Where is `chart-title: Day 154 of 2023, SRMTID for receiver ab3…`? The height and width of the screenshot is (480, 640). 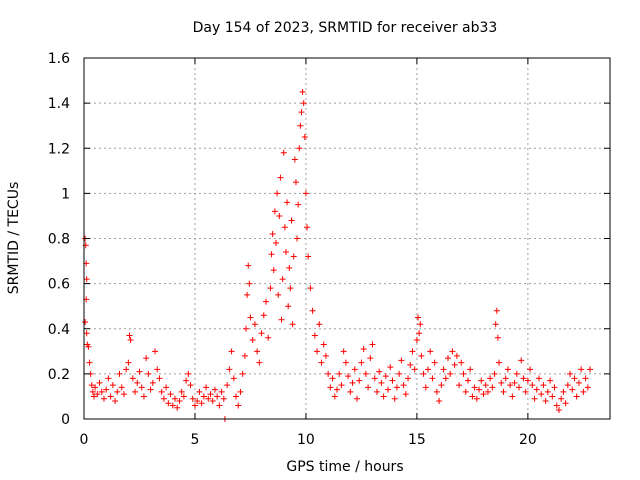
chart-title: Day 154 of 2023, SRMTID for receiver ab3… is located at coordinates (345, 28).